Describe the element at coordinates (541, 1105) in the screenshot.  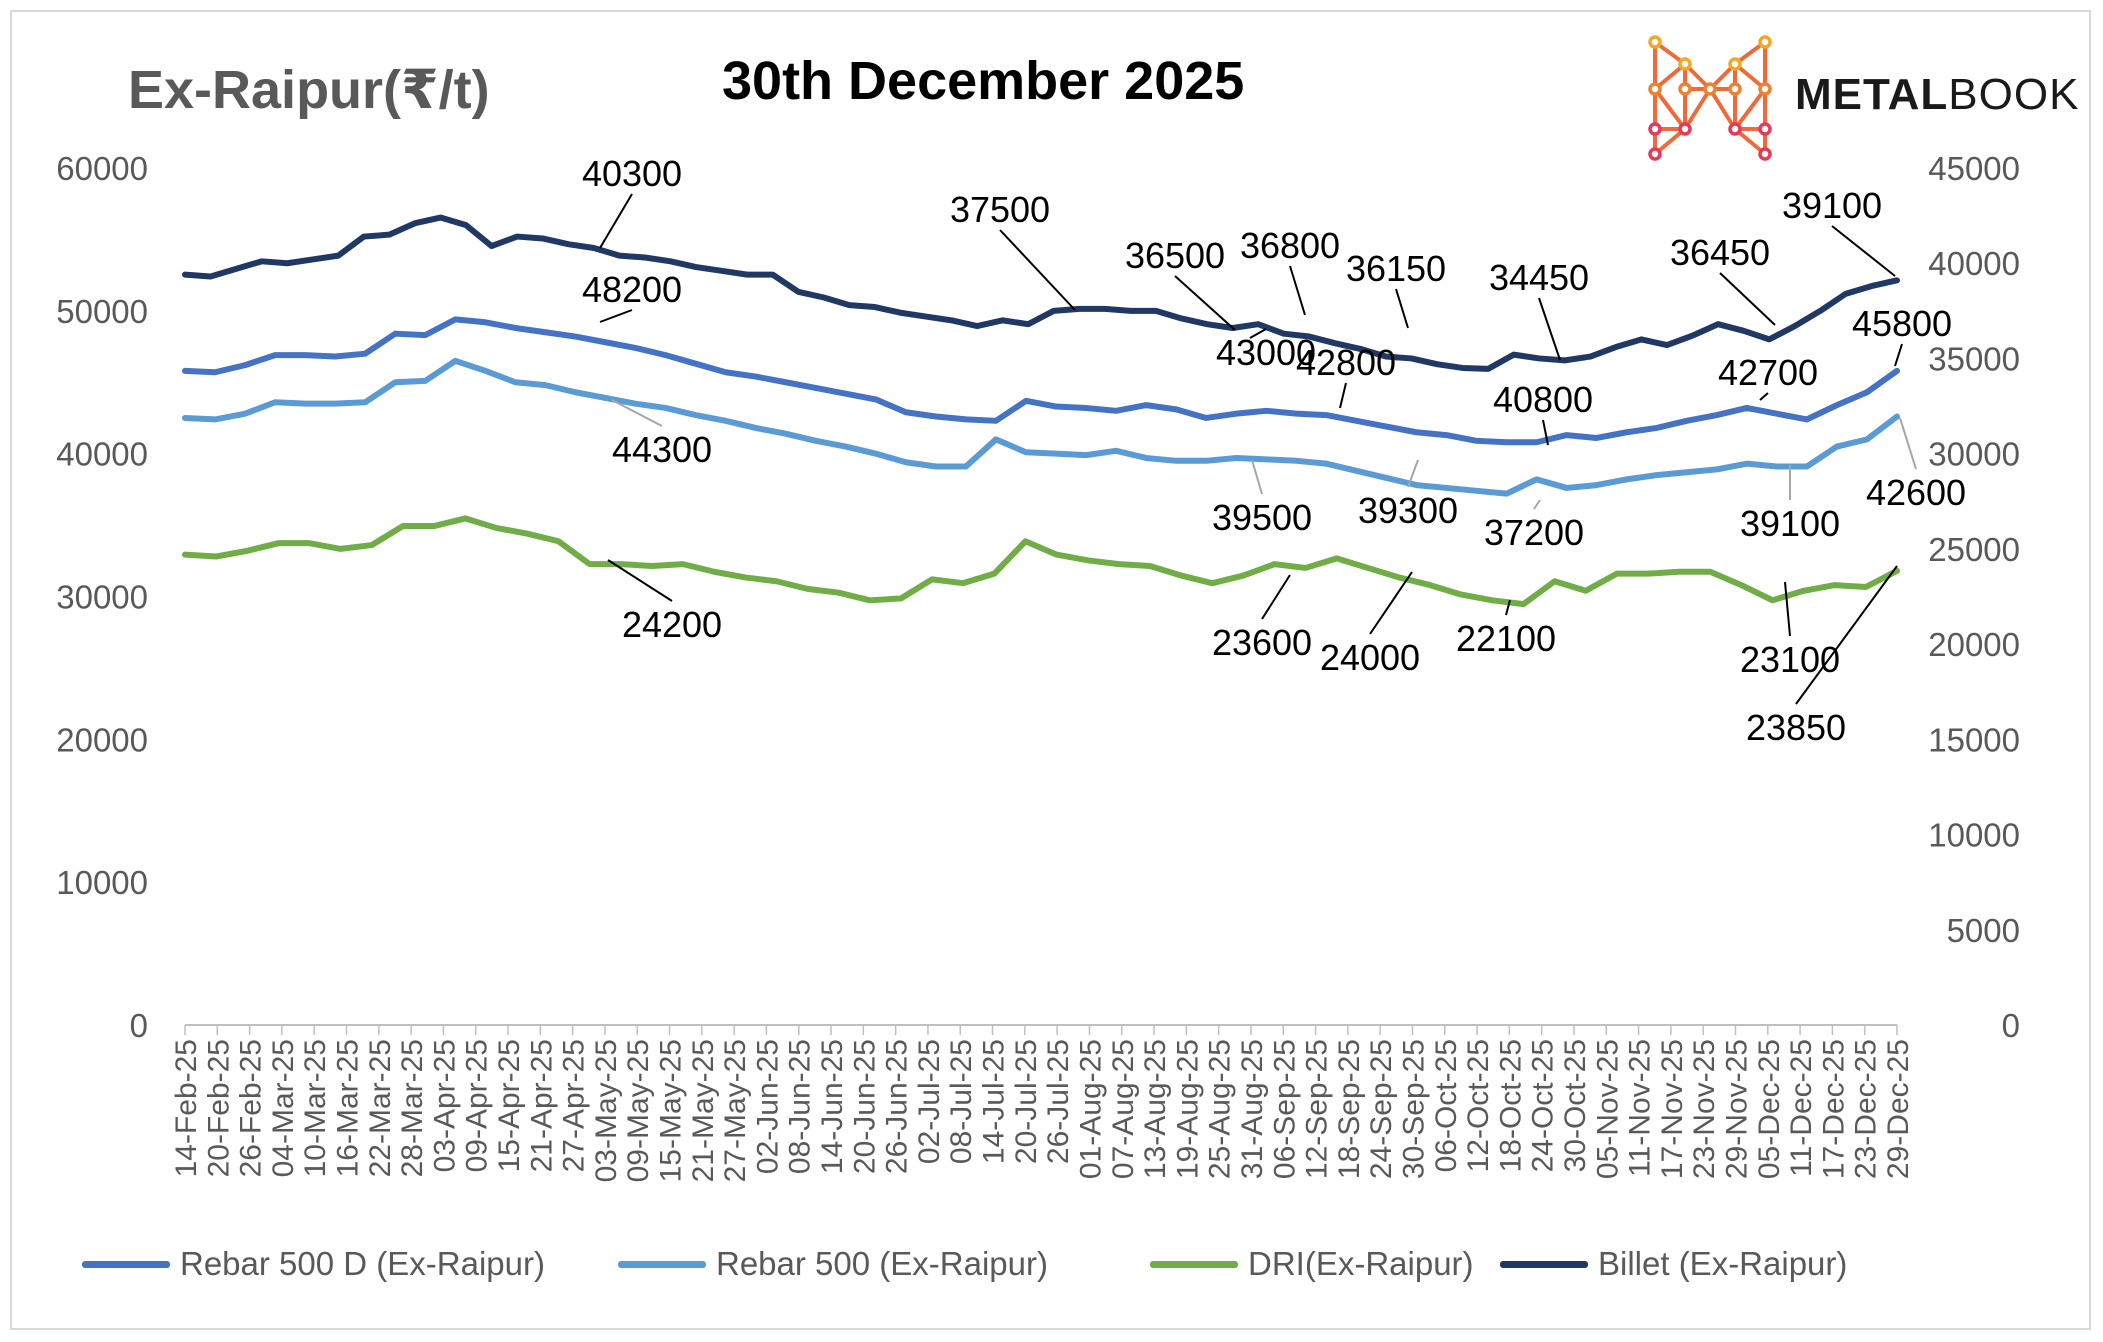
I see `x-tick-label: 21-Apr-25` at that location.